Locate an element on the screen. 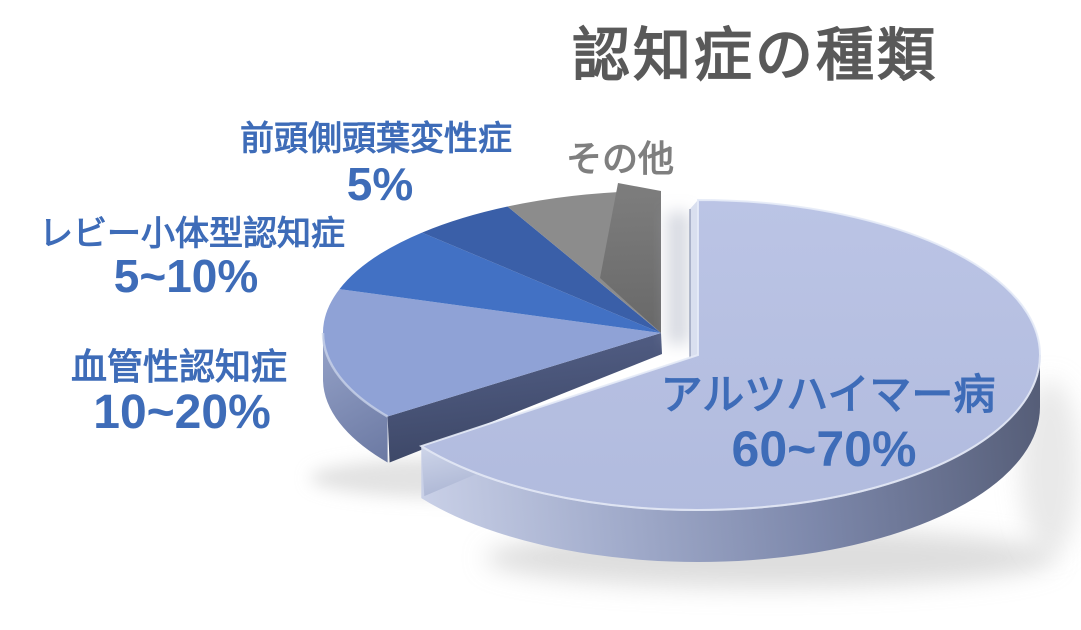 This screenshot has width=1081, height=630. slice-frontotemporal-top is located at coordinates (541, 270).